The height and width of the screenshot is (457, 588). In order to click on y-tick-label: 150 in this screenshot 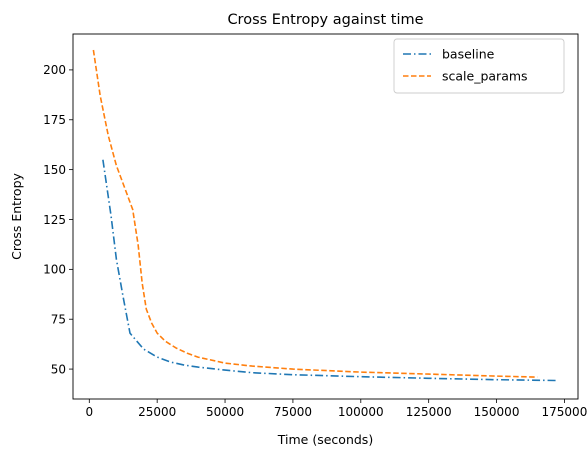, I will do `click(54, 170)`.